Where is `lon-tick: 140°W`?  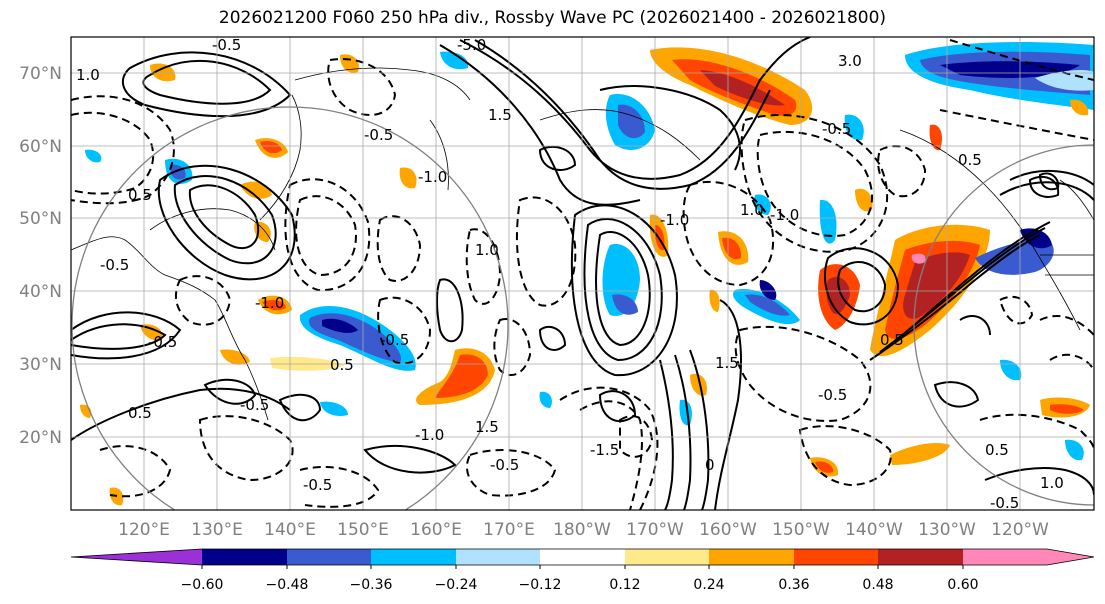 lon-tick: 140°W is located at coordinates (874, 530).